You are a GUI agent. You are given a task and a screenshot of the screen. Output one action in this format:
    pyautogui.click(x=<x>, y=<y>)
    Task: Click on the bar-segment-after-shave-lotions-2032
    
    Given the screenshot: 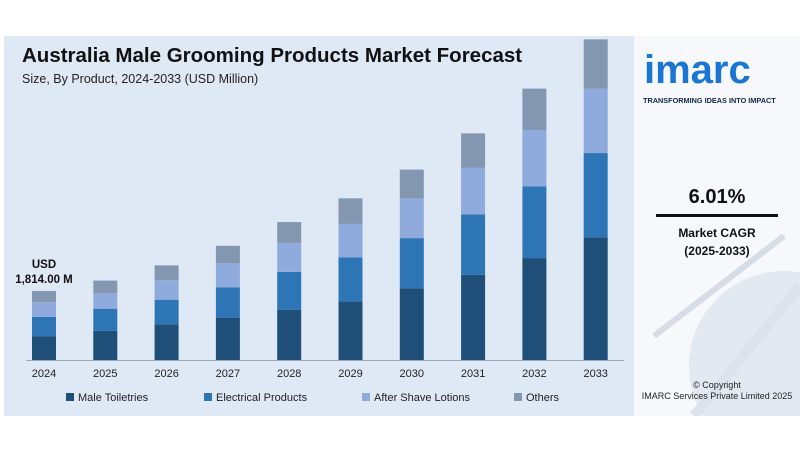 What is the action you would take?
    pyautogui.click(x=534, y=158)
    